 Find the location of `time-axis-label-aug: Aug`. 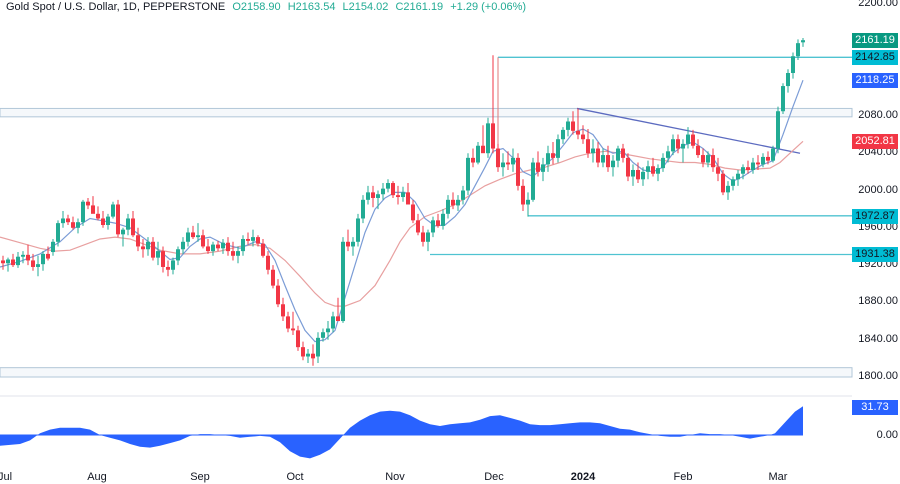

time-axis-label-aug: Aug is located at coordinates (97, 477).